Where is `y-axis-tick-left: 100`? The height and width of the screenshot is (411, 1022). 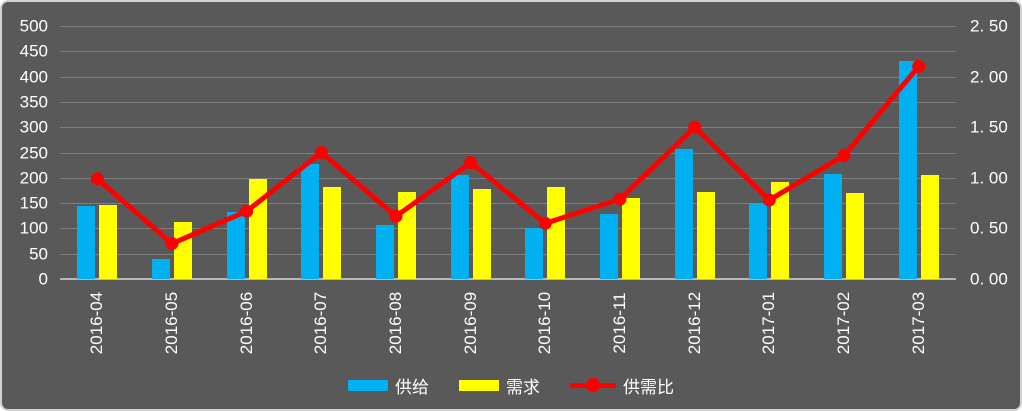 y-axis-tick-left: 100 is located at coordinates (33, 228).